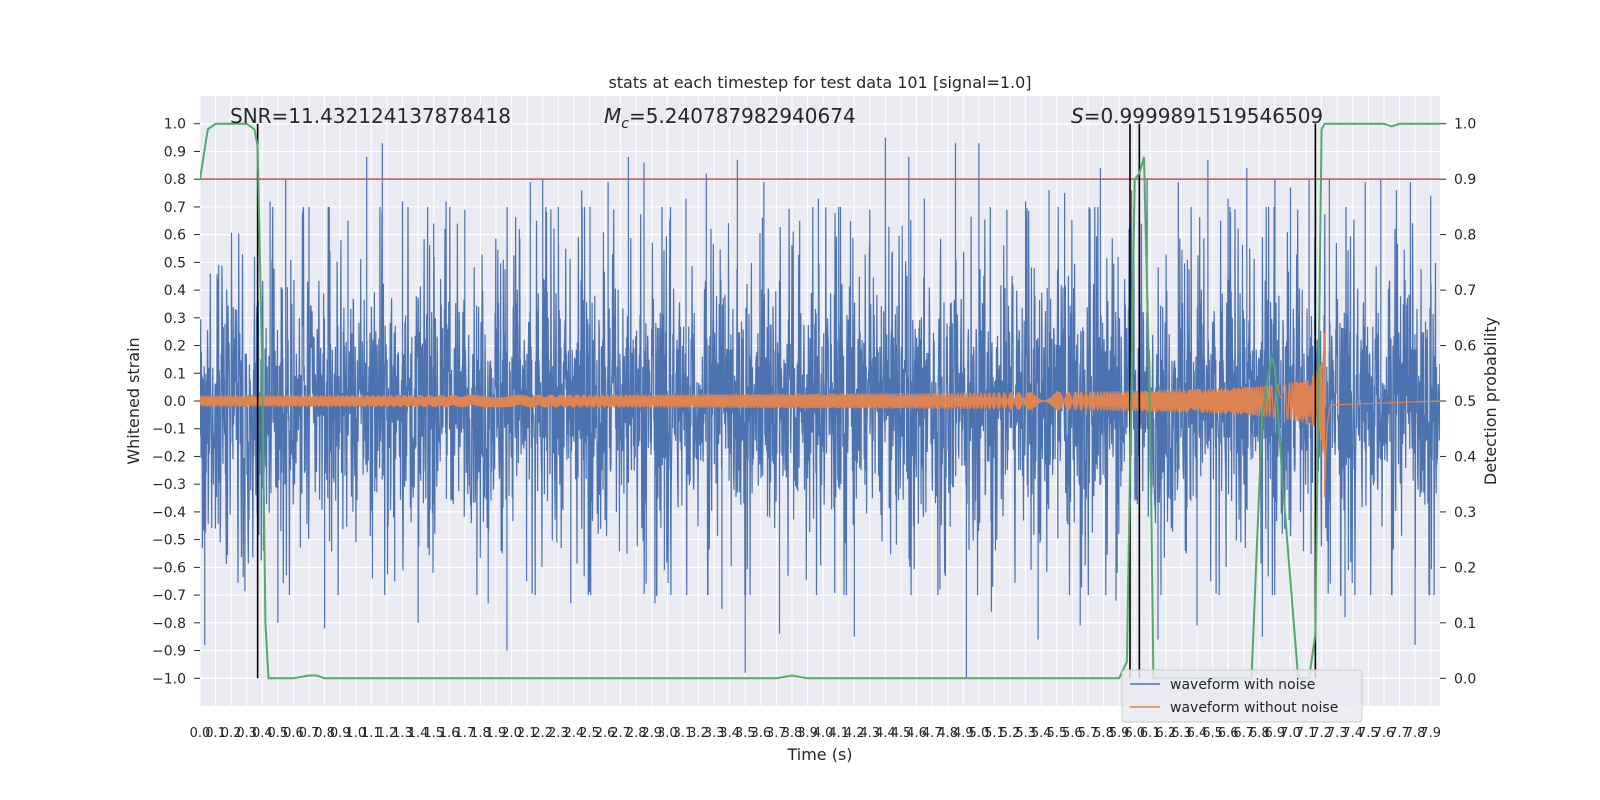  Describe the element at coordinates (589, 733) in the screenshot. I see `x-tick-label: 2.5` at that location.